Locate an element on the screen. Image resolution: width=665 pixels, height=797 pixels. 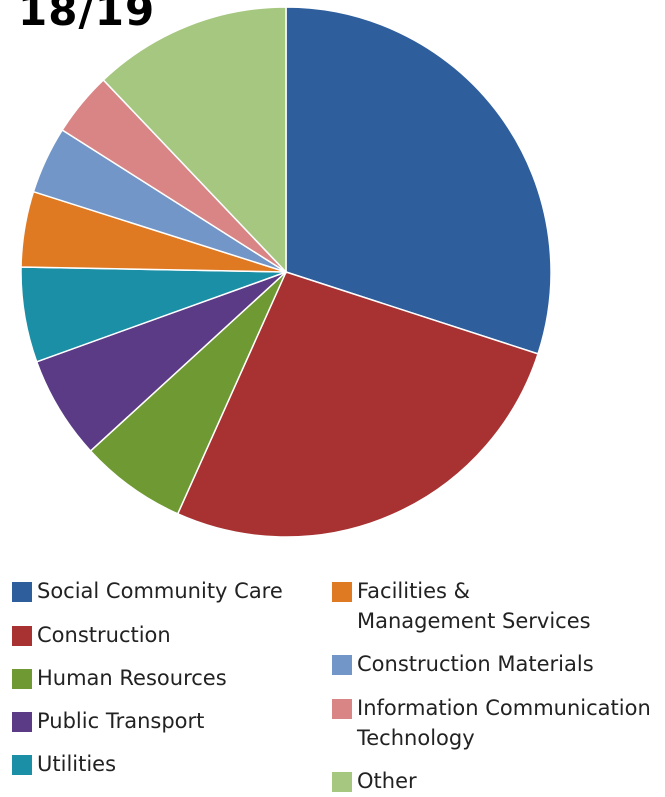
legend-item-human-resources: Human Resources is located at coordinates (119, 679).